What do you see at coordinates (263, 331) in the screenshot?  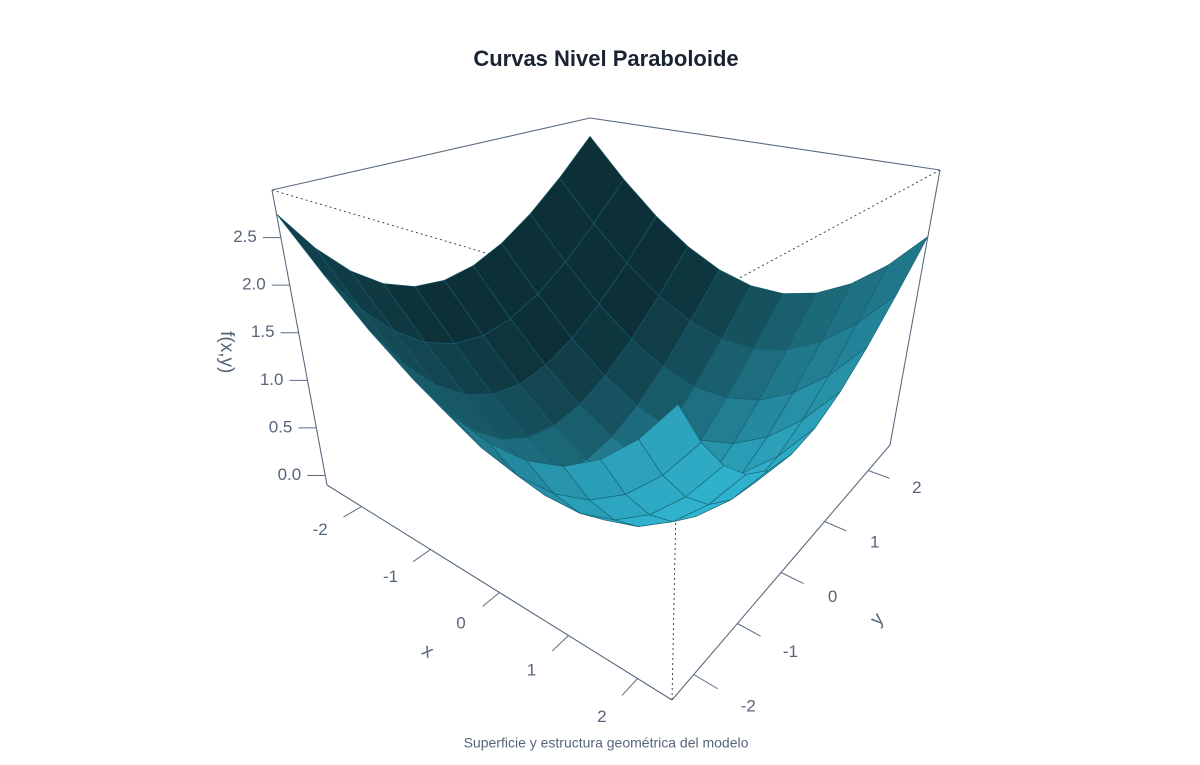 I see `z-tick-label: 1.5` at bounding box center [263, 331].